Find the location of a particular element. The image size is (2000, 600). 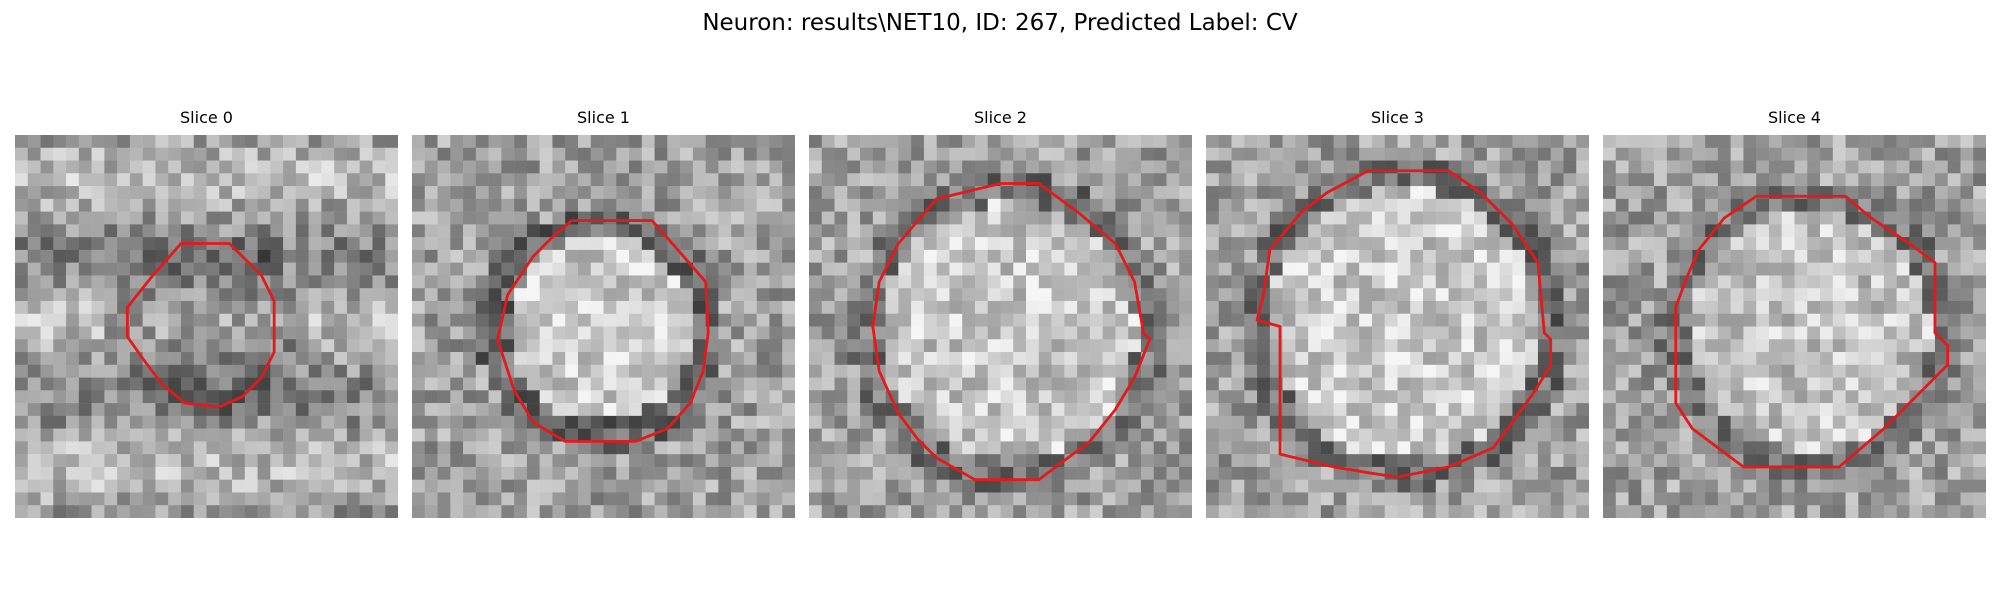

slice-title-4: Slice 4 is located at coordinates (1794, 117).